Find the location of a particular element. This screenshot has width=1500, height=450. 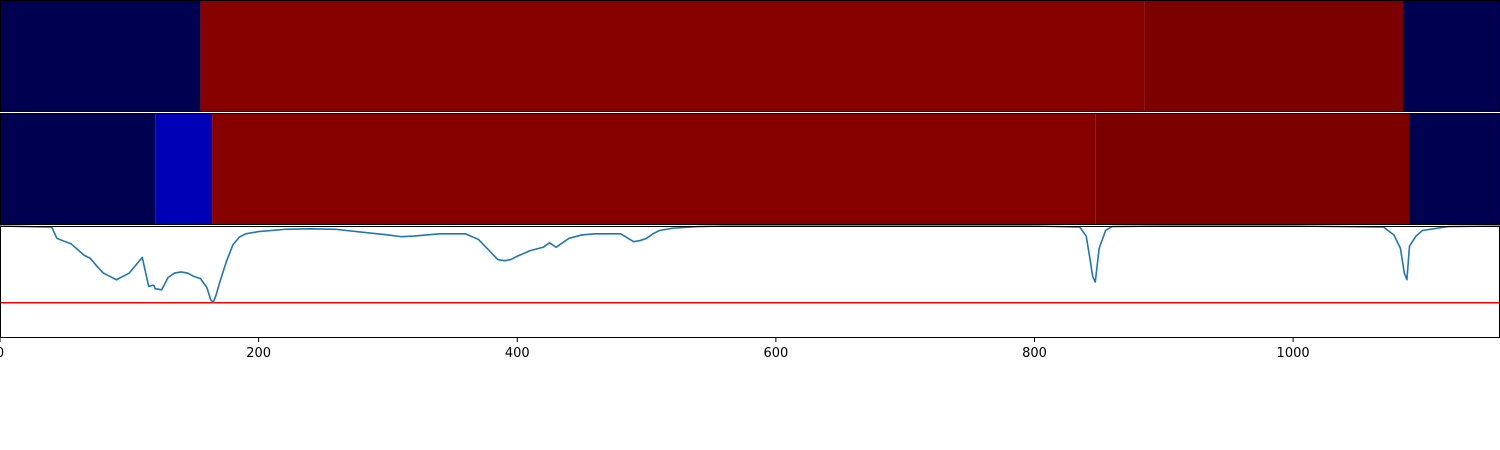

x-tick-label-5: 1000 is located at coordinates (1293, 353).